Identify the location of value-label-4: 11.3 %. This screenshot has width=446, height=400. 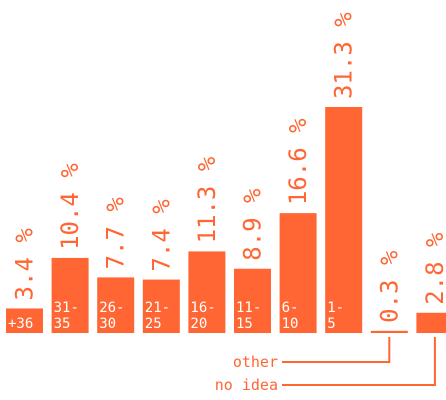
(207, 199).